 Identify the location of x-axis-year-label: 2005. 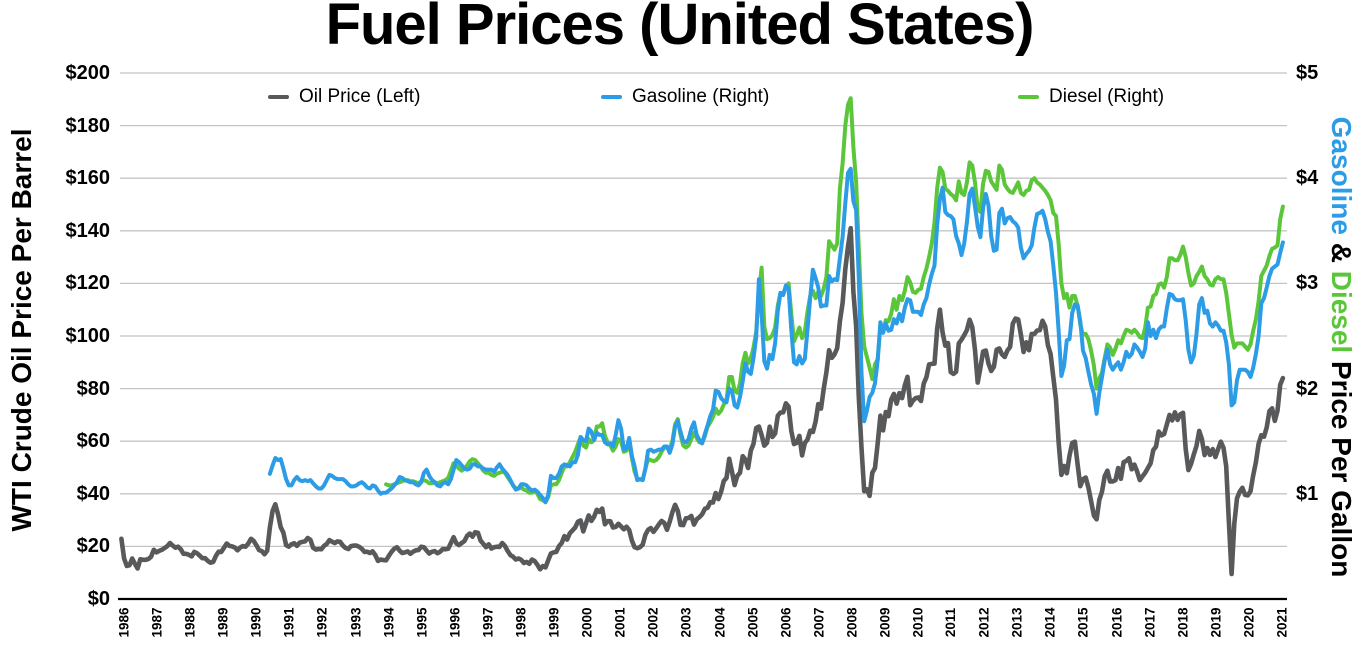
(753, 622).